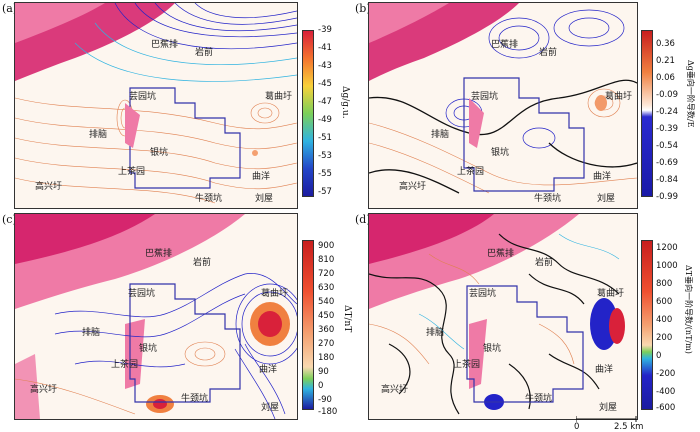  Describe the element at coordinates (667, 266) in the screenshot. I see `cb-tick: 1000` at that location.